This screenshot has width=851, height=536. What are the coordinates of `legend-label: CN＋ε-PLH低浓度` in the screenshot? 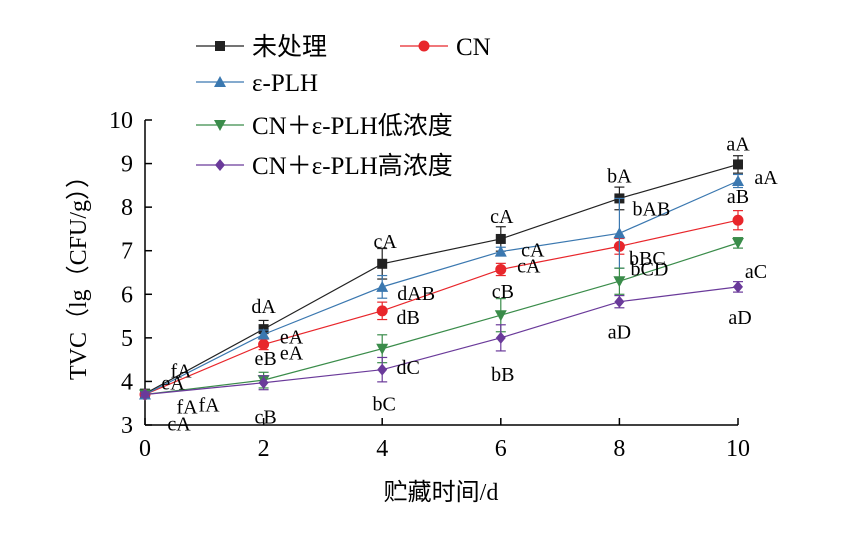 It's located at (352, 126).